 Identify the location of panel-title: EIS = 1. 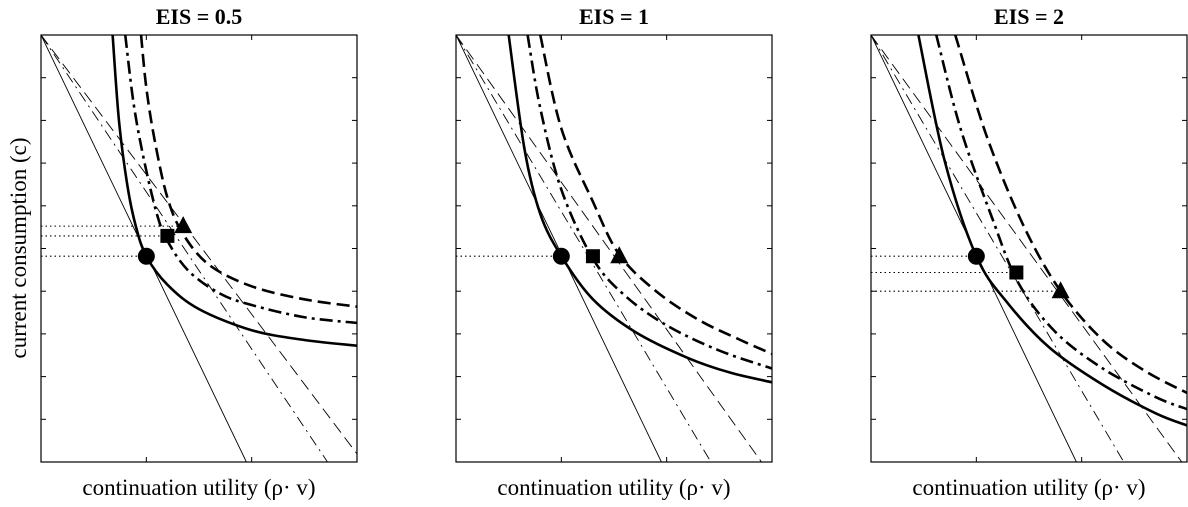
(614, 16).